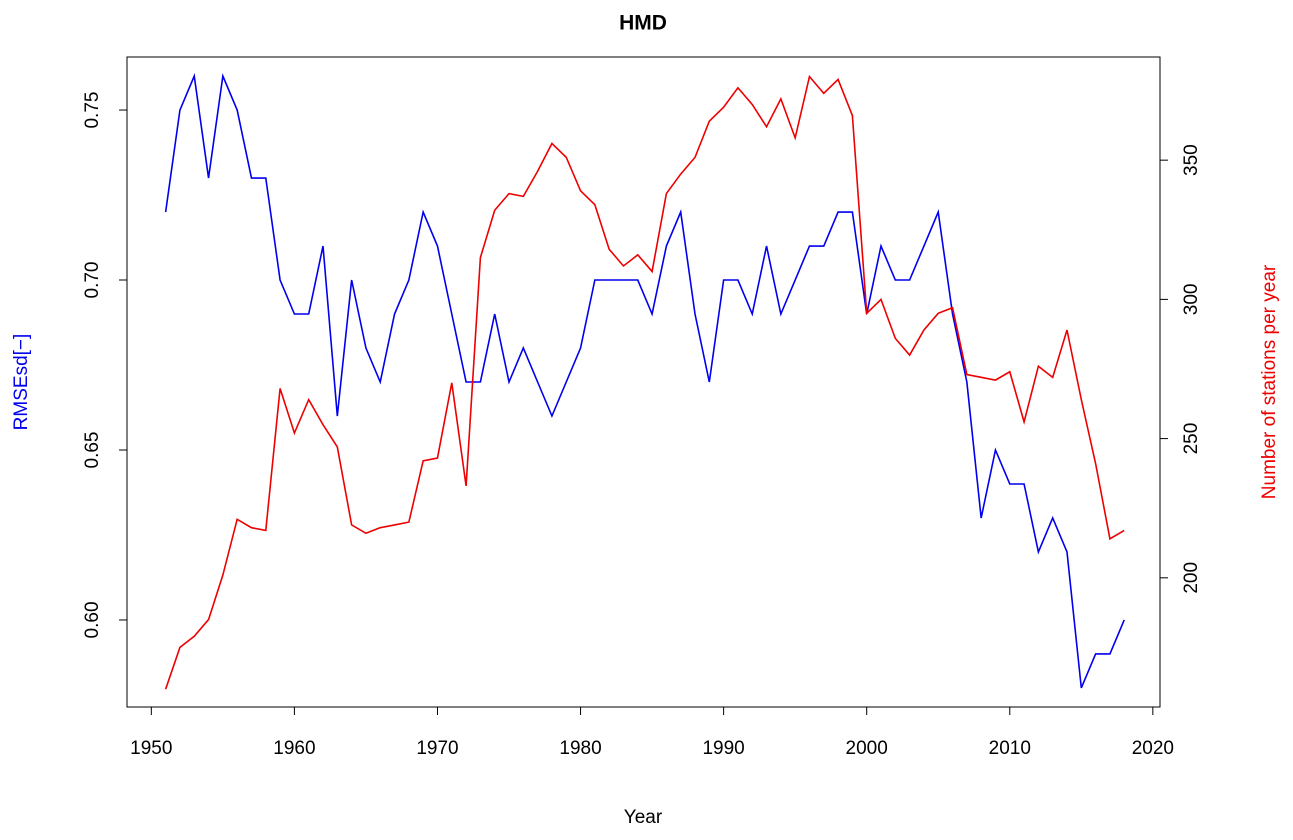  What do you see at coordinates (1191, 160) in the screenshot?
I see `y2-tick-label: 350` at bounding box center [1191, 160].